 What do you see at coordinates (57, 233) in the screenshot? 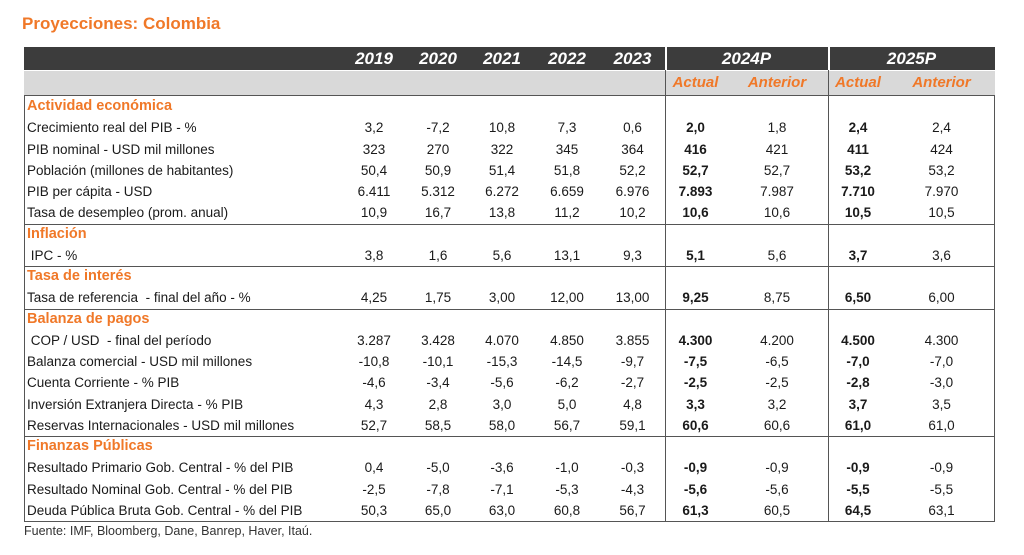
I see `section-title: Inflación` at bounding box center [57, 233].